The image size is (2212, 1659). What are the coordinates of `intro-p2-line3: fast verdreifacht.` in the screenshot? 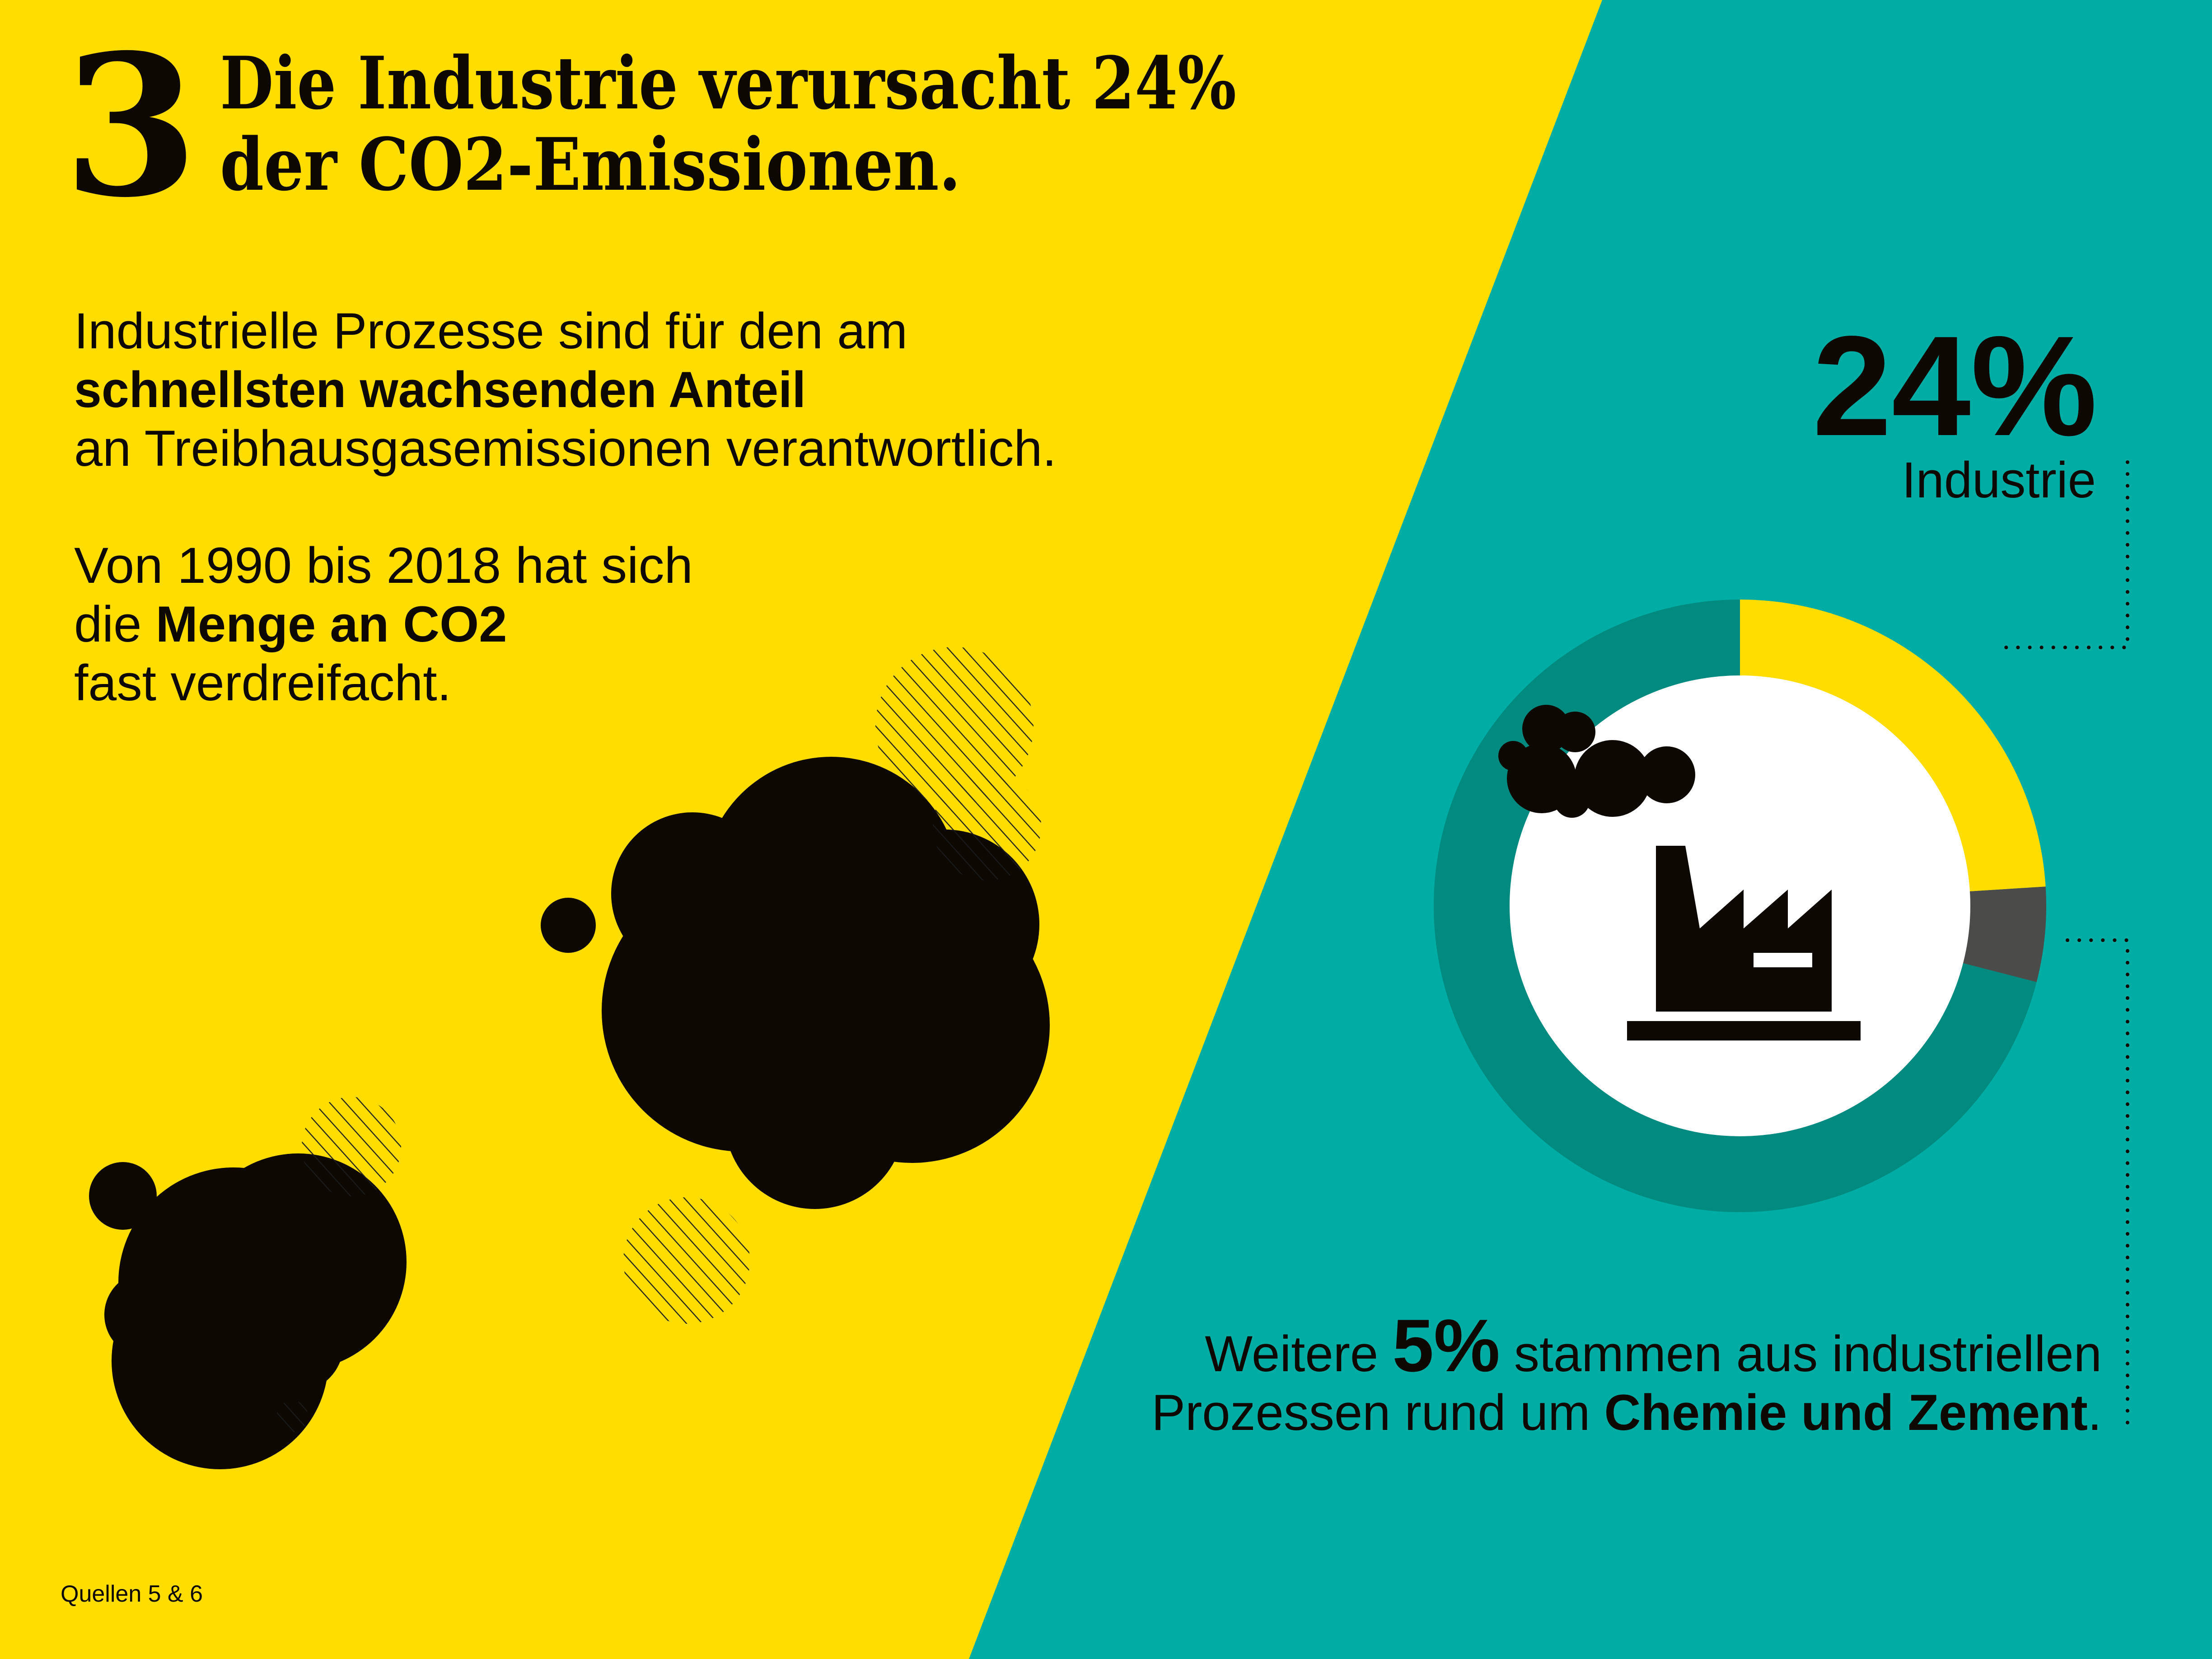 It's located at (262, 683).